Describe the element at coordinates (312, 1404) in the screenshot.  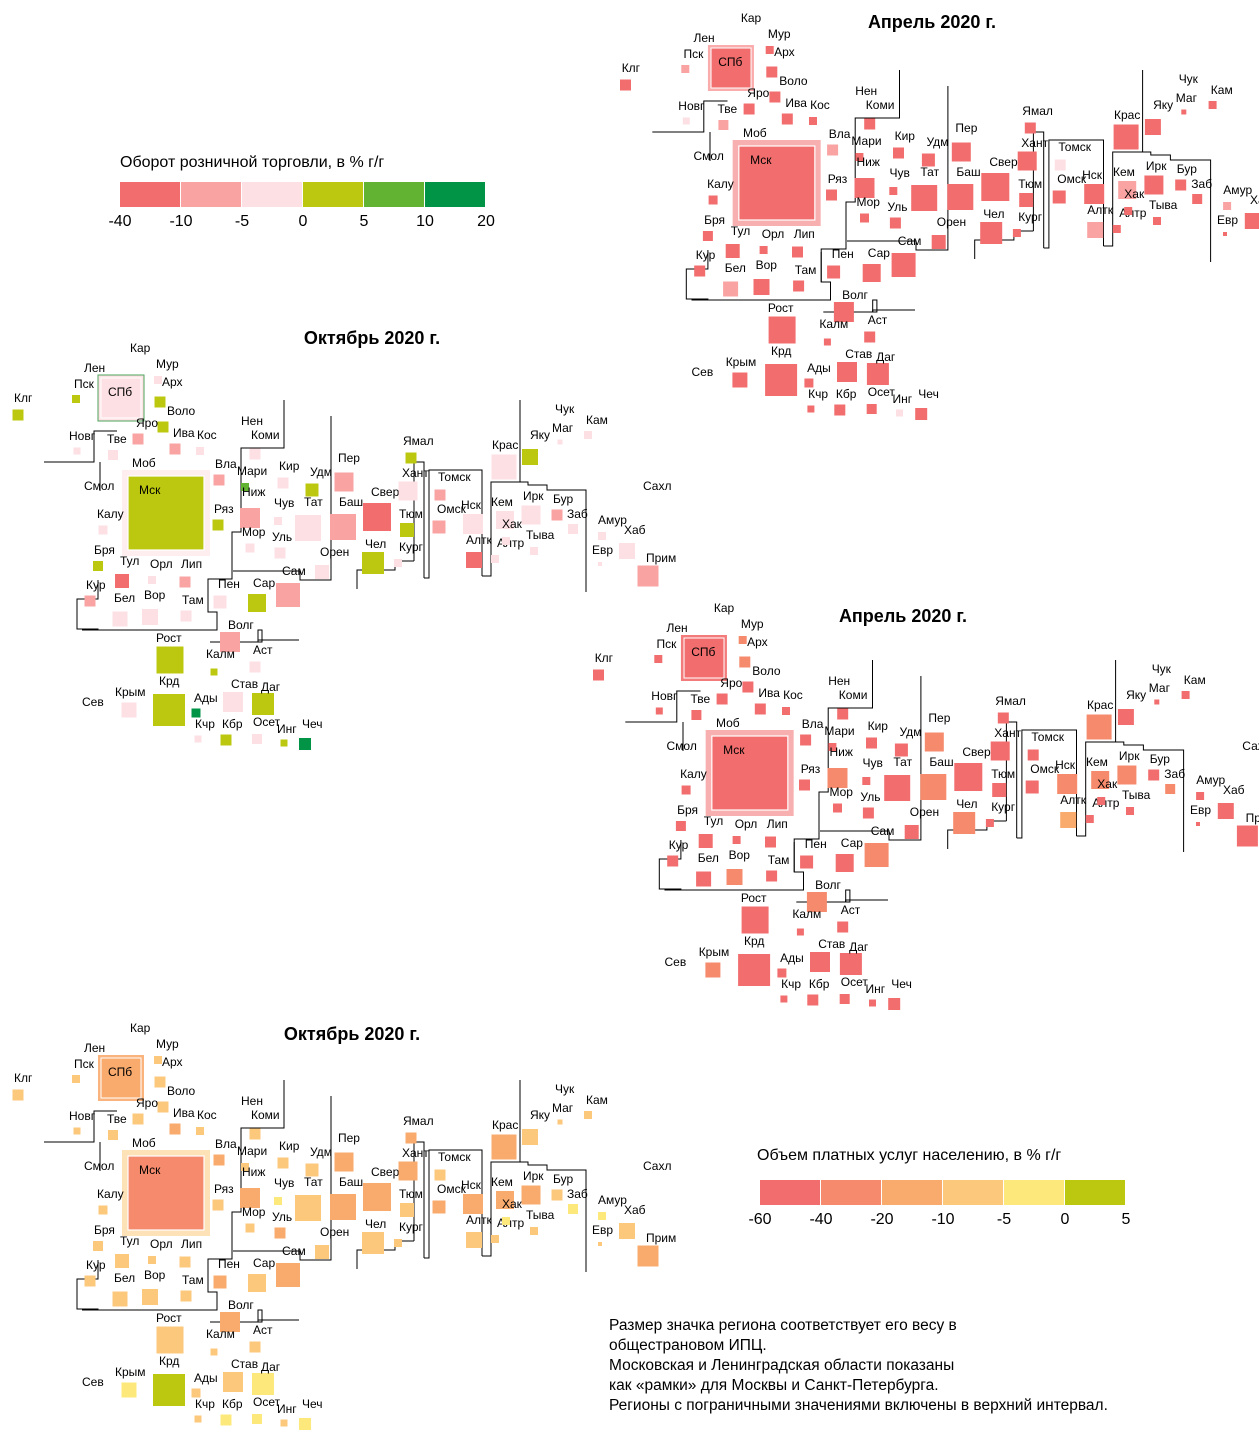
I see `region-label: Чеч` at that location.